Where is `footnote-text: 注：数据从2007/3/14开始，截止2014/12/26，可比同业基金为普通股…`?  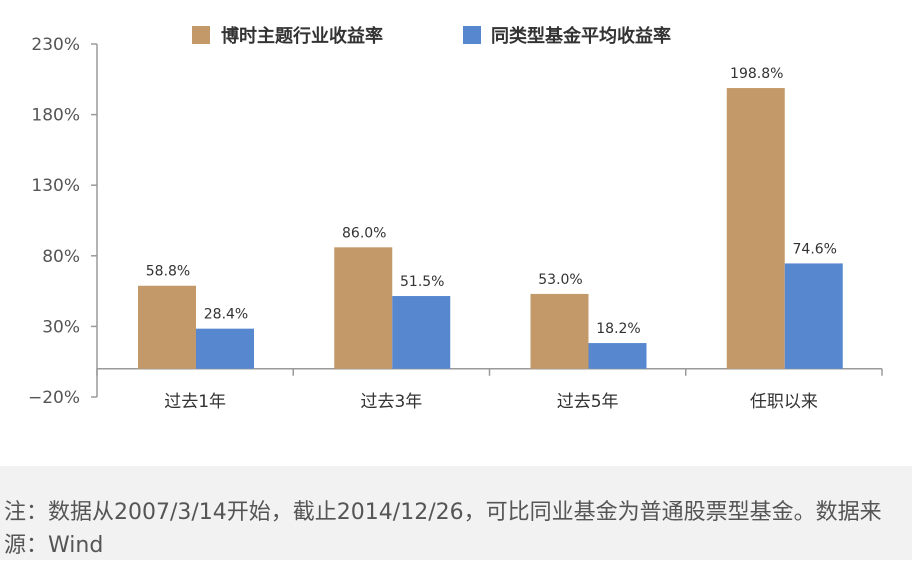
footnote-text: 注：数据从2007/3/14开始，截止2014/12/26，可比同业基金为普通股… is located at coordinates (443, 529).